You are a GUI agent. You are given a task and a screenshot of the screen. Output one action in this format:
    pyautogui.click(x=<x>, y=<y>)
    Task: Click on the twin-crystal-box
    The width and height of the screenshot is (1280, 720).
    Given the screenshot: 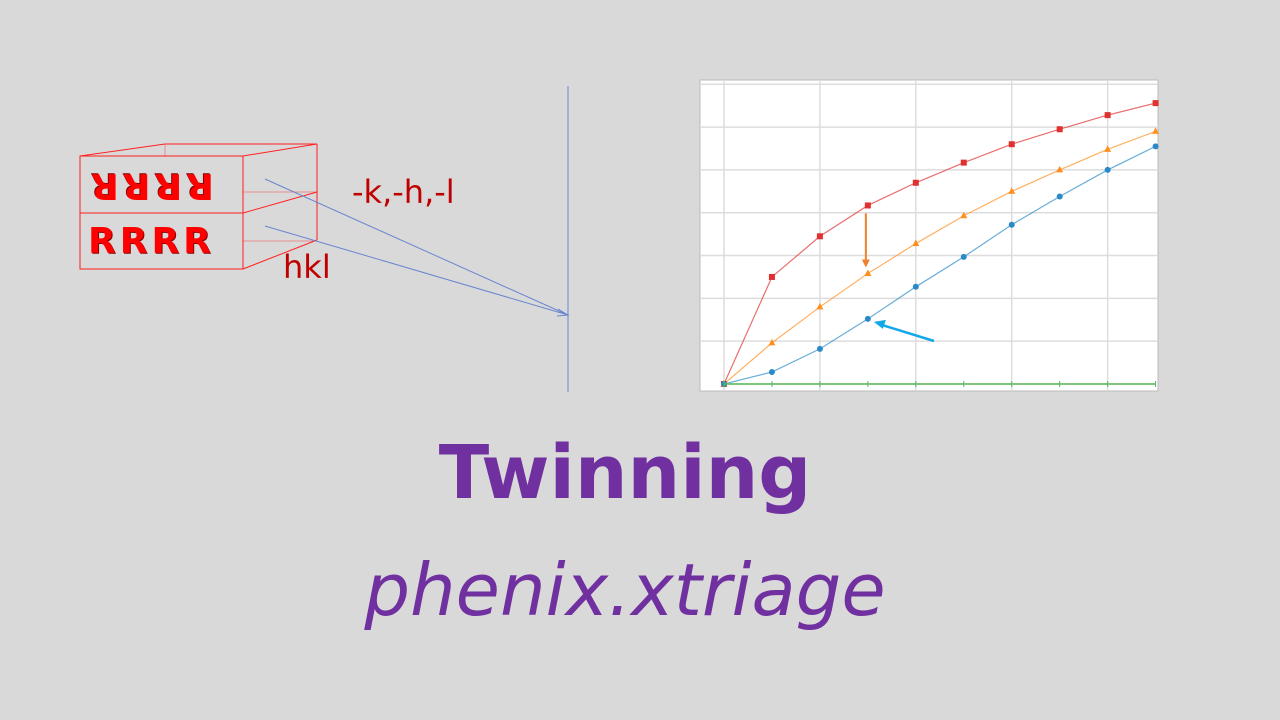 What is the action you would take?
    pyautogui.click(x=198, y=206)
    